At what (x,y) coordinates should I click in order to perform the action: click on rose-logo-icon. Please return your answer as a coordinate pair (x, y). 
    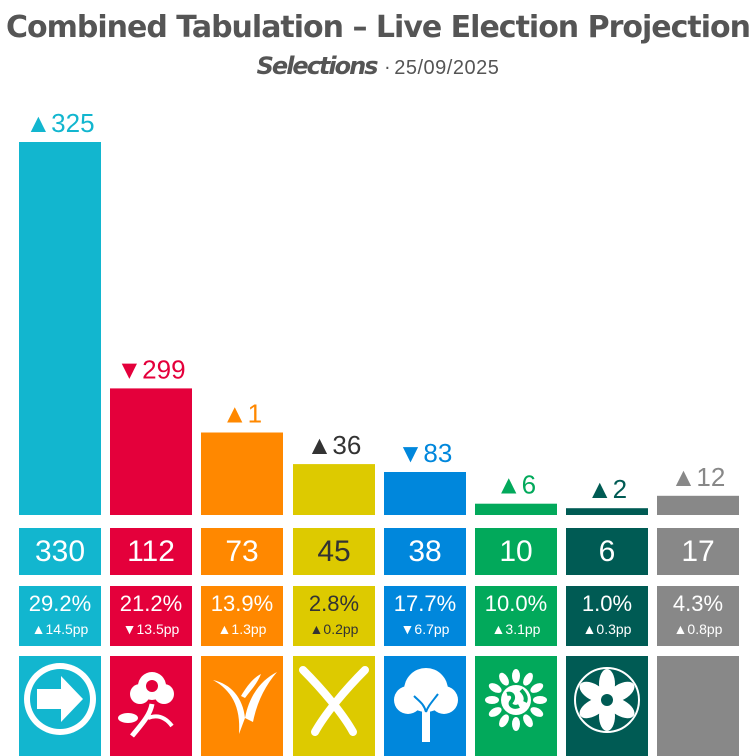
    Looking at the image, I should click on (151, 706).